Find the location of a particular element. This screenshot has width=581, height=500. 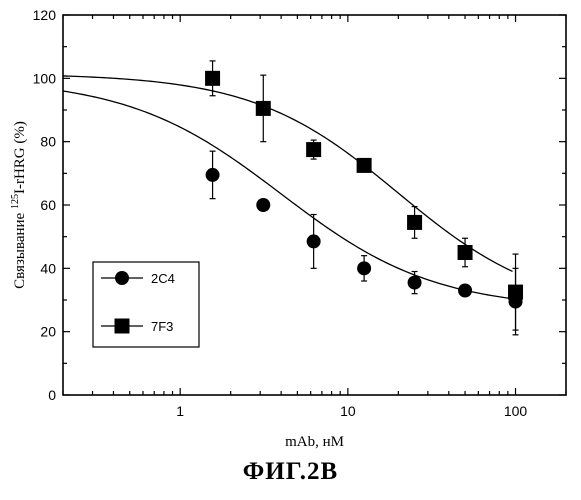

y-tick-label: 80 is located at coordinates (48, 142).